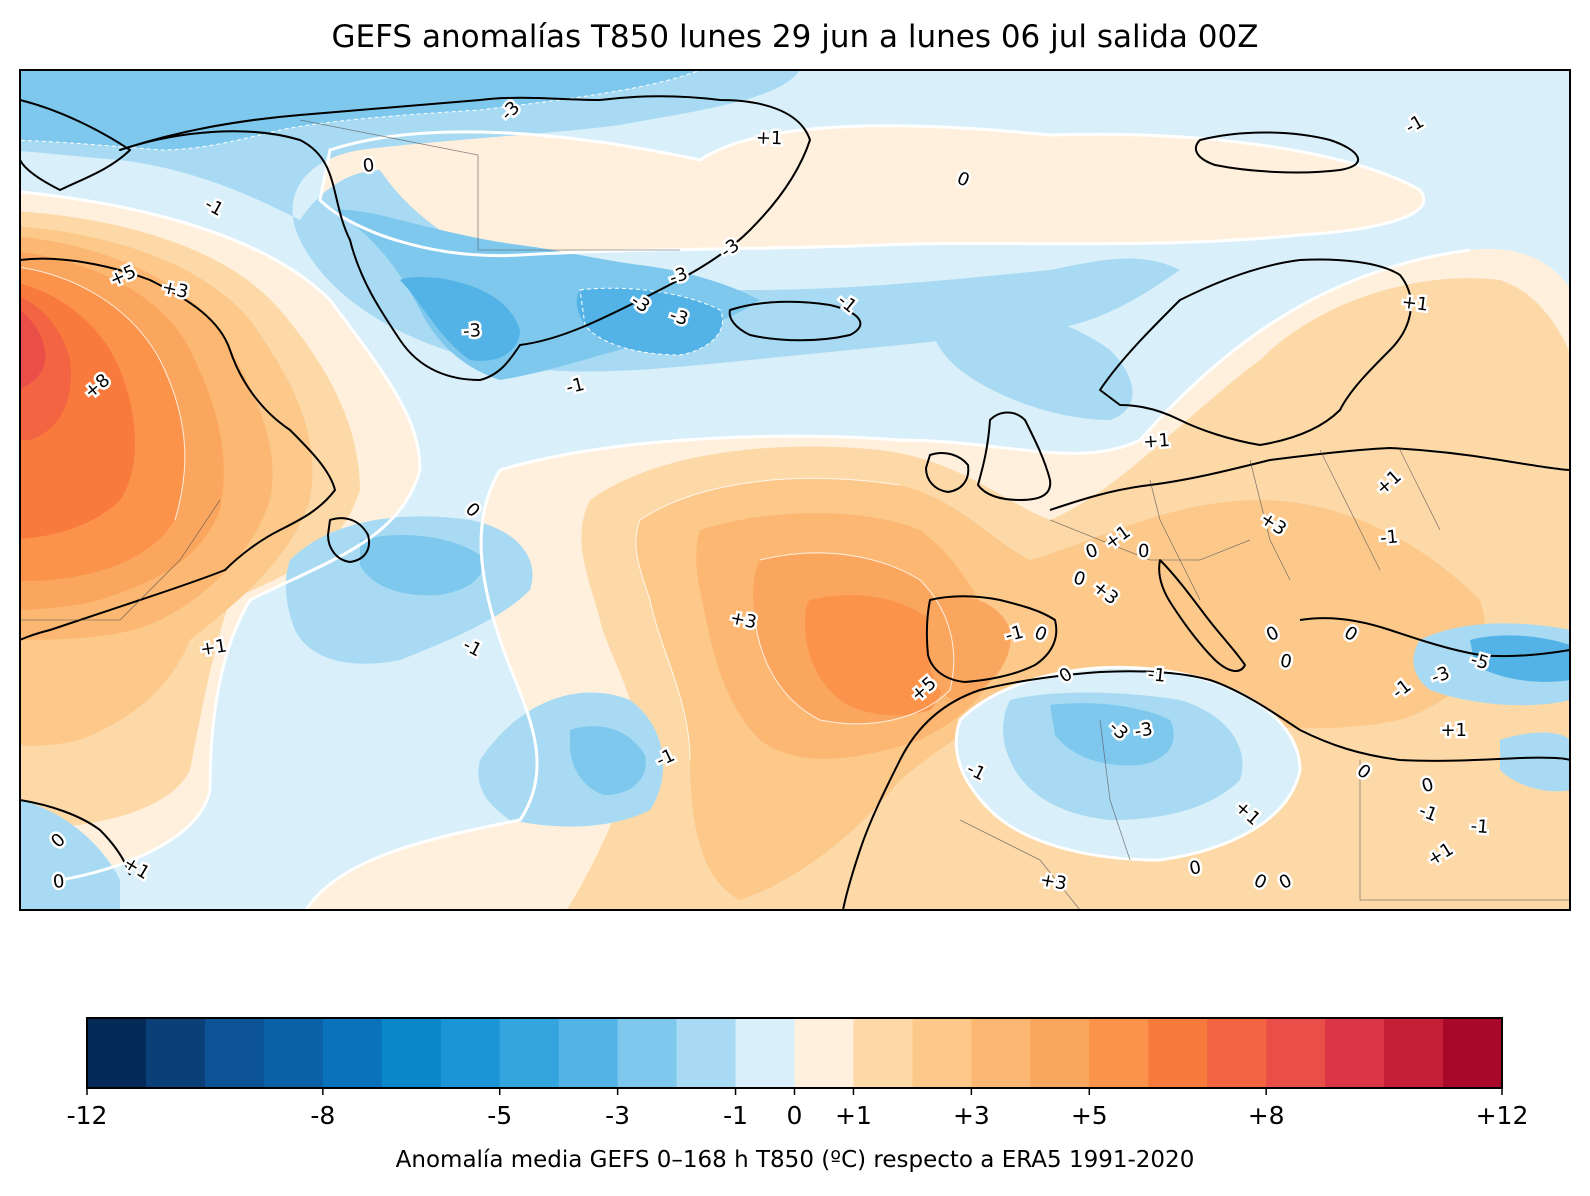  Describe the element at coordinates (947, 472) in the screenshot. I see `coast-ireland` at that location.